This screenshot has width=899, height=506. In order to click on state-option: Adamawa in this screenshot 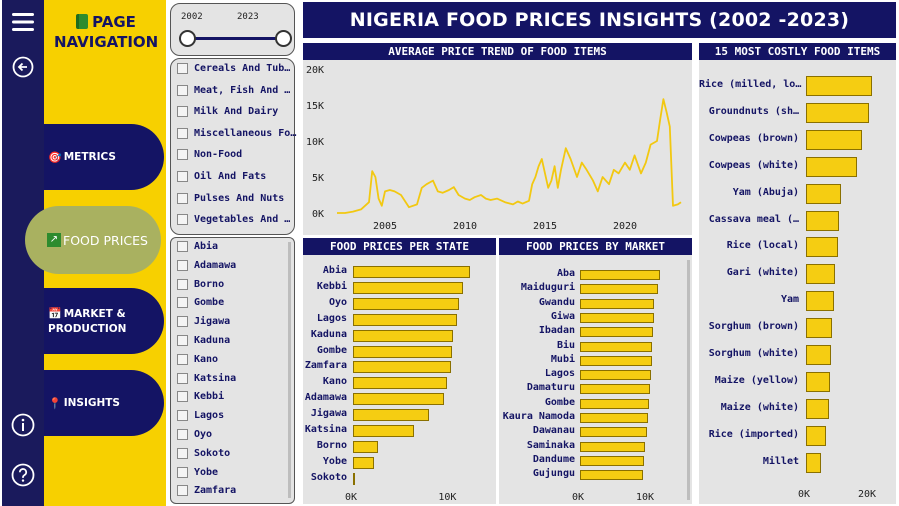, I will do `click(206, 265)`.